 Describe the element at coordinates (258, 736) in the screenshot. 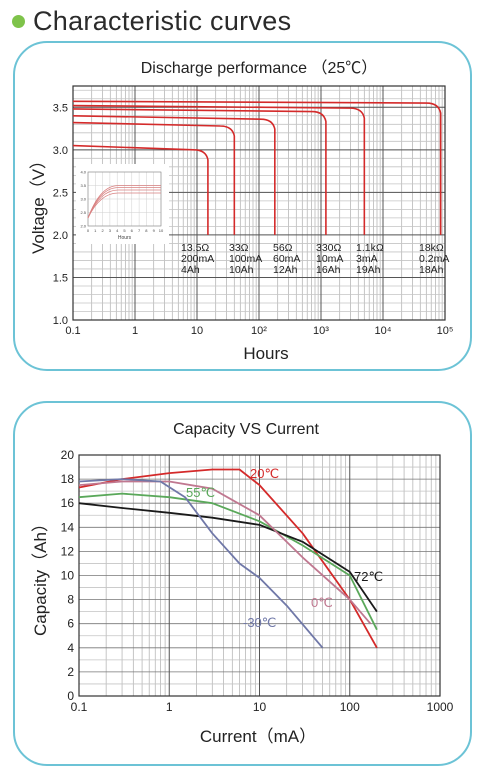

I see `x-axis-label: Current（mA）` at that location.